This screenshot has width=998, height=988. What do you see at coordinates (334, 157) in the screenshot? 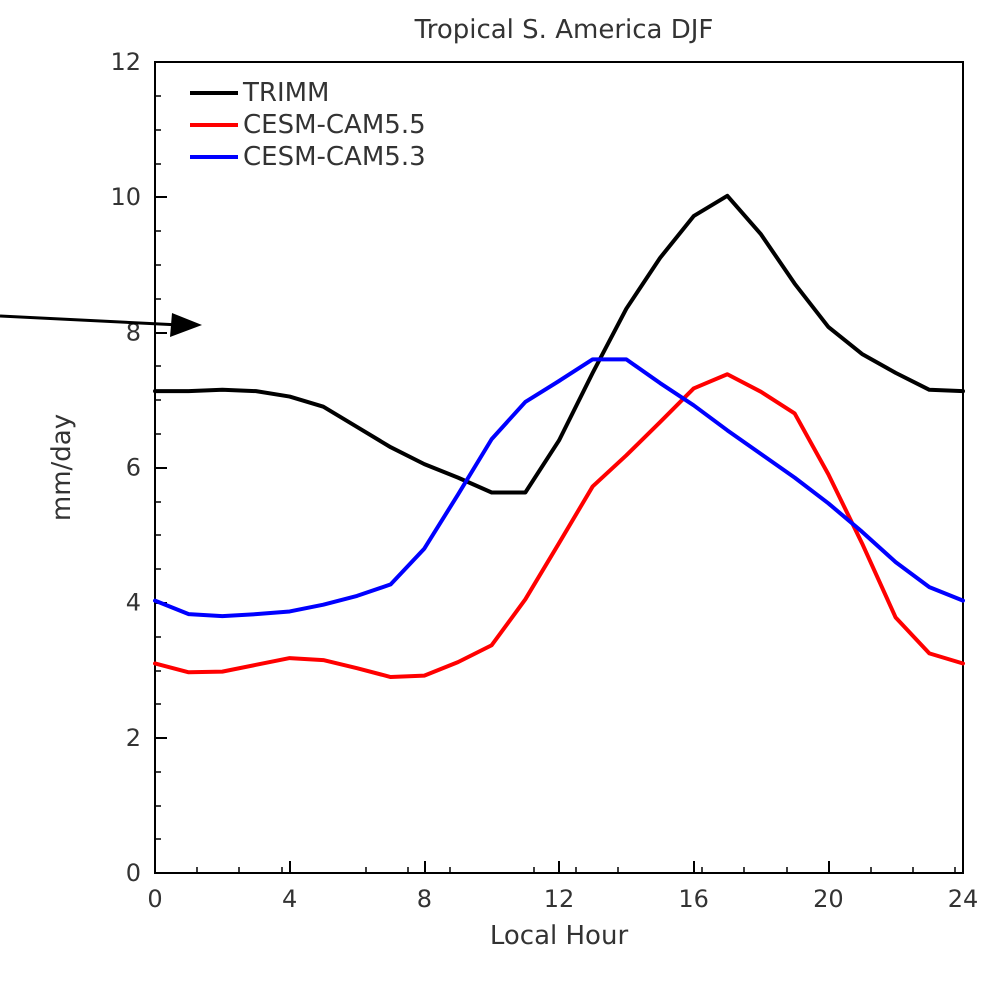
I see `legend-label: CESM-CAM5.3` at bounding box center [334, 157].